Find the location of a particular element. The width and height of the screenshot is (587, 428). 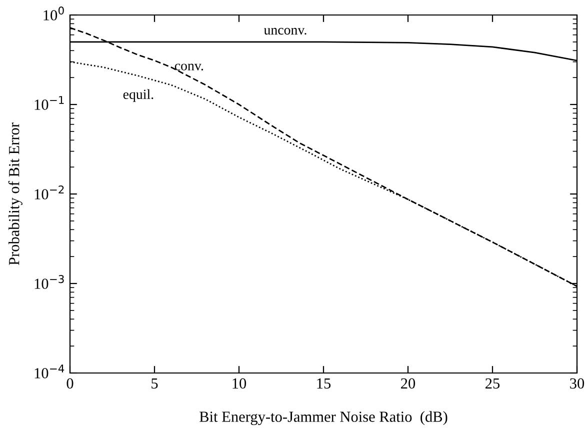

x-tick-label: 30 is located at coordinates (577, 383).